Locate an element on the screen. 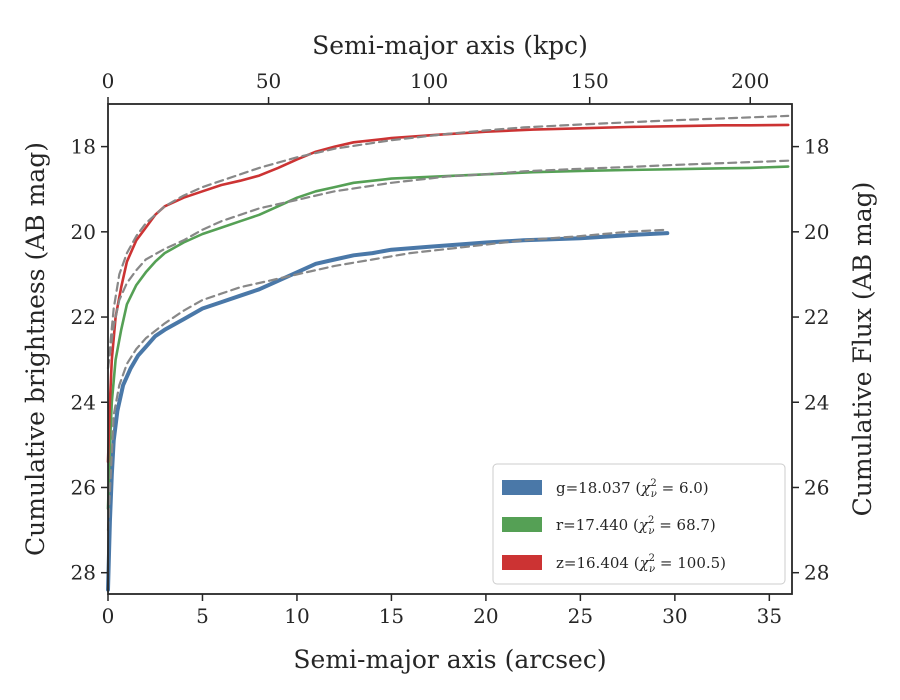 This screenshot has width=900, height=700. x-top-tick-label: 50 is located at coordinates (268, 81).